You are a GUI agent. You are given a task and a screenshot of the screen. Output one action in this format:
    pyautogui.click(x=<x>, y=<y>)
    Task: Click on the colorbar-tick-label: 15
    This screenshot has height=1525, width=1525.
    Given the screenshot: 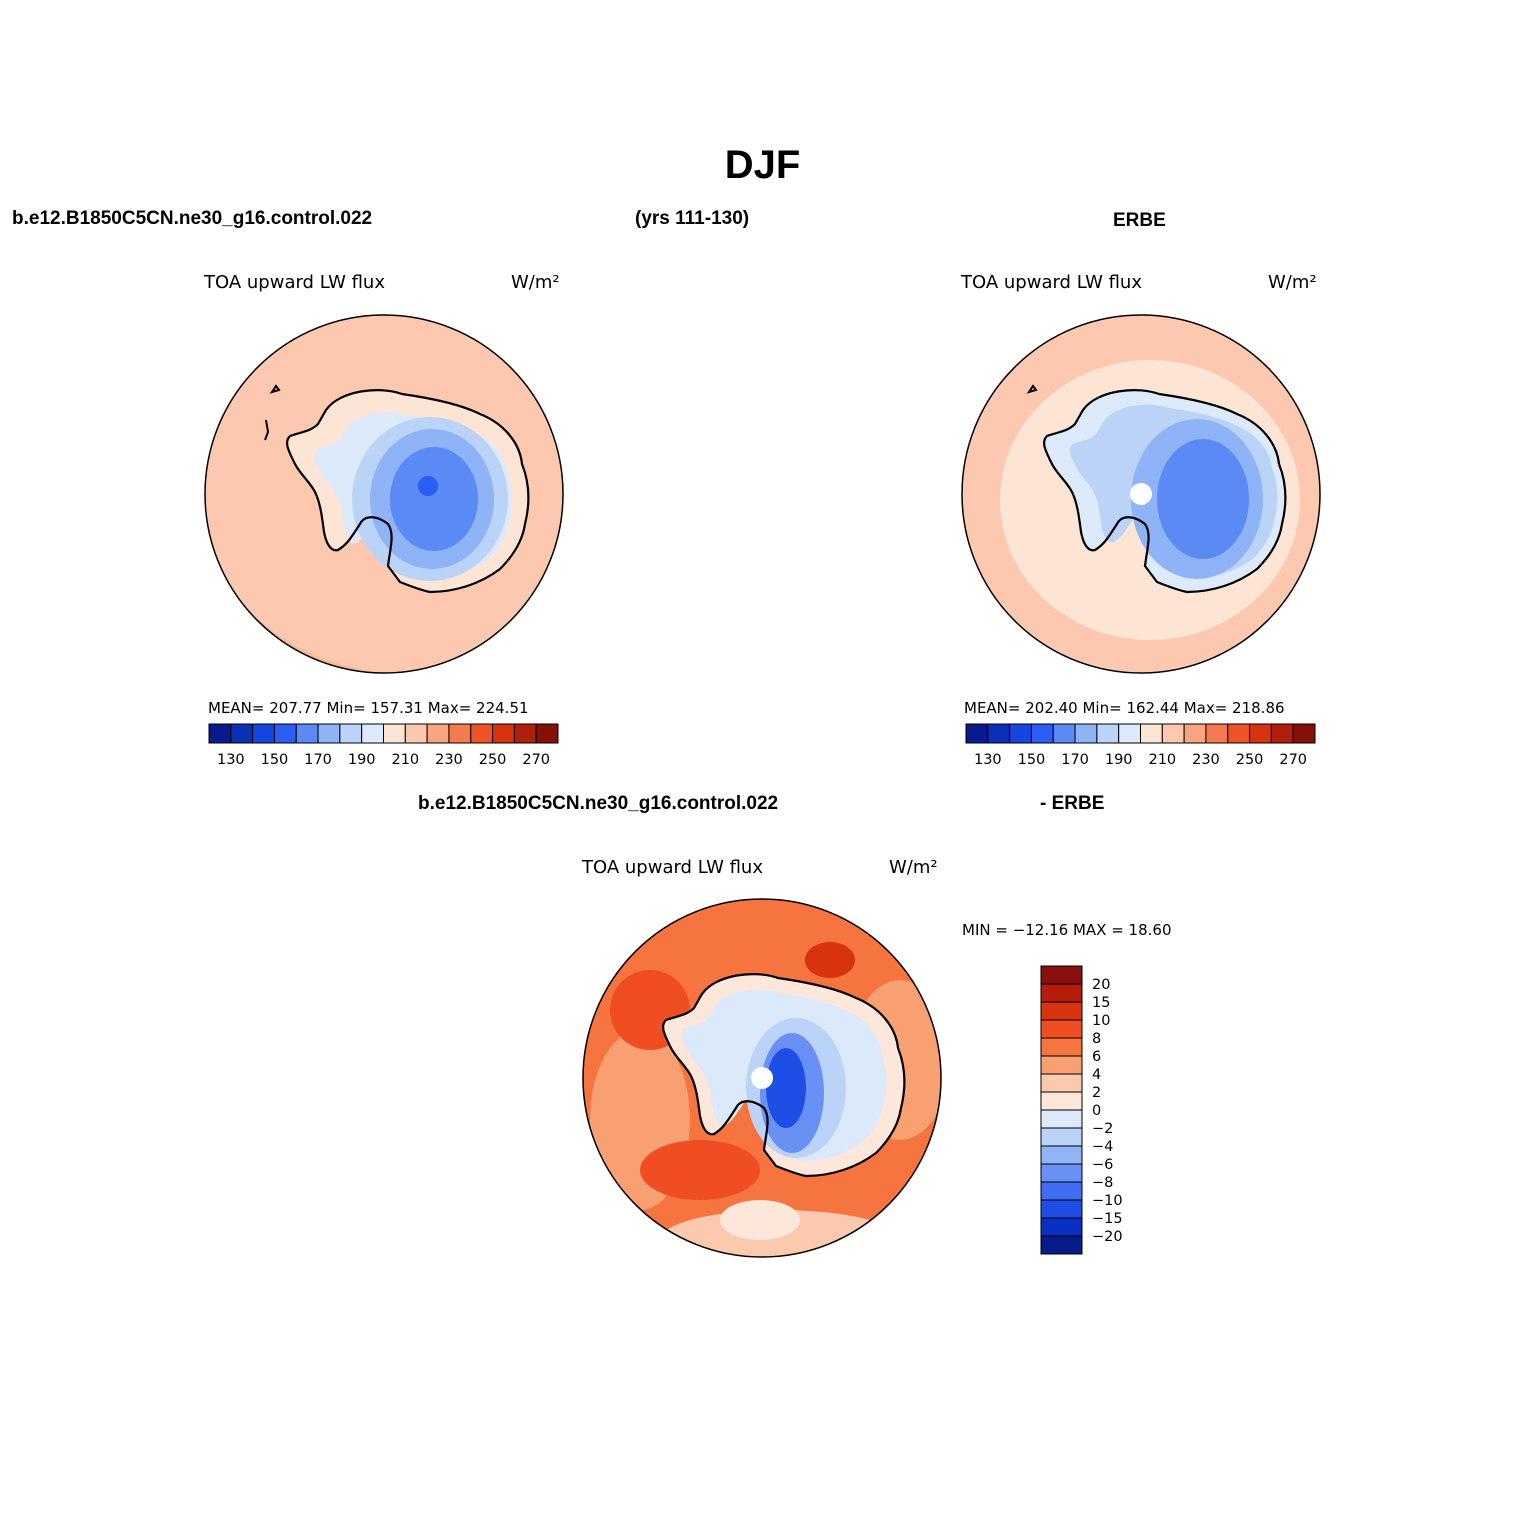 What is the action you would take?
    pyautogui.click(x=1101, y=1003)
    